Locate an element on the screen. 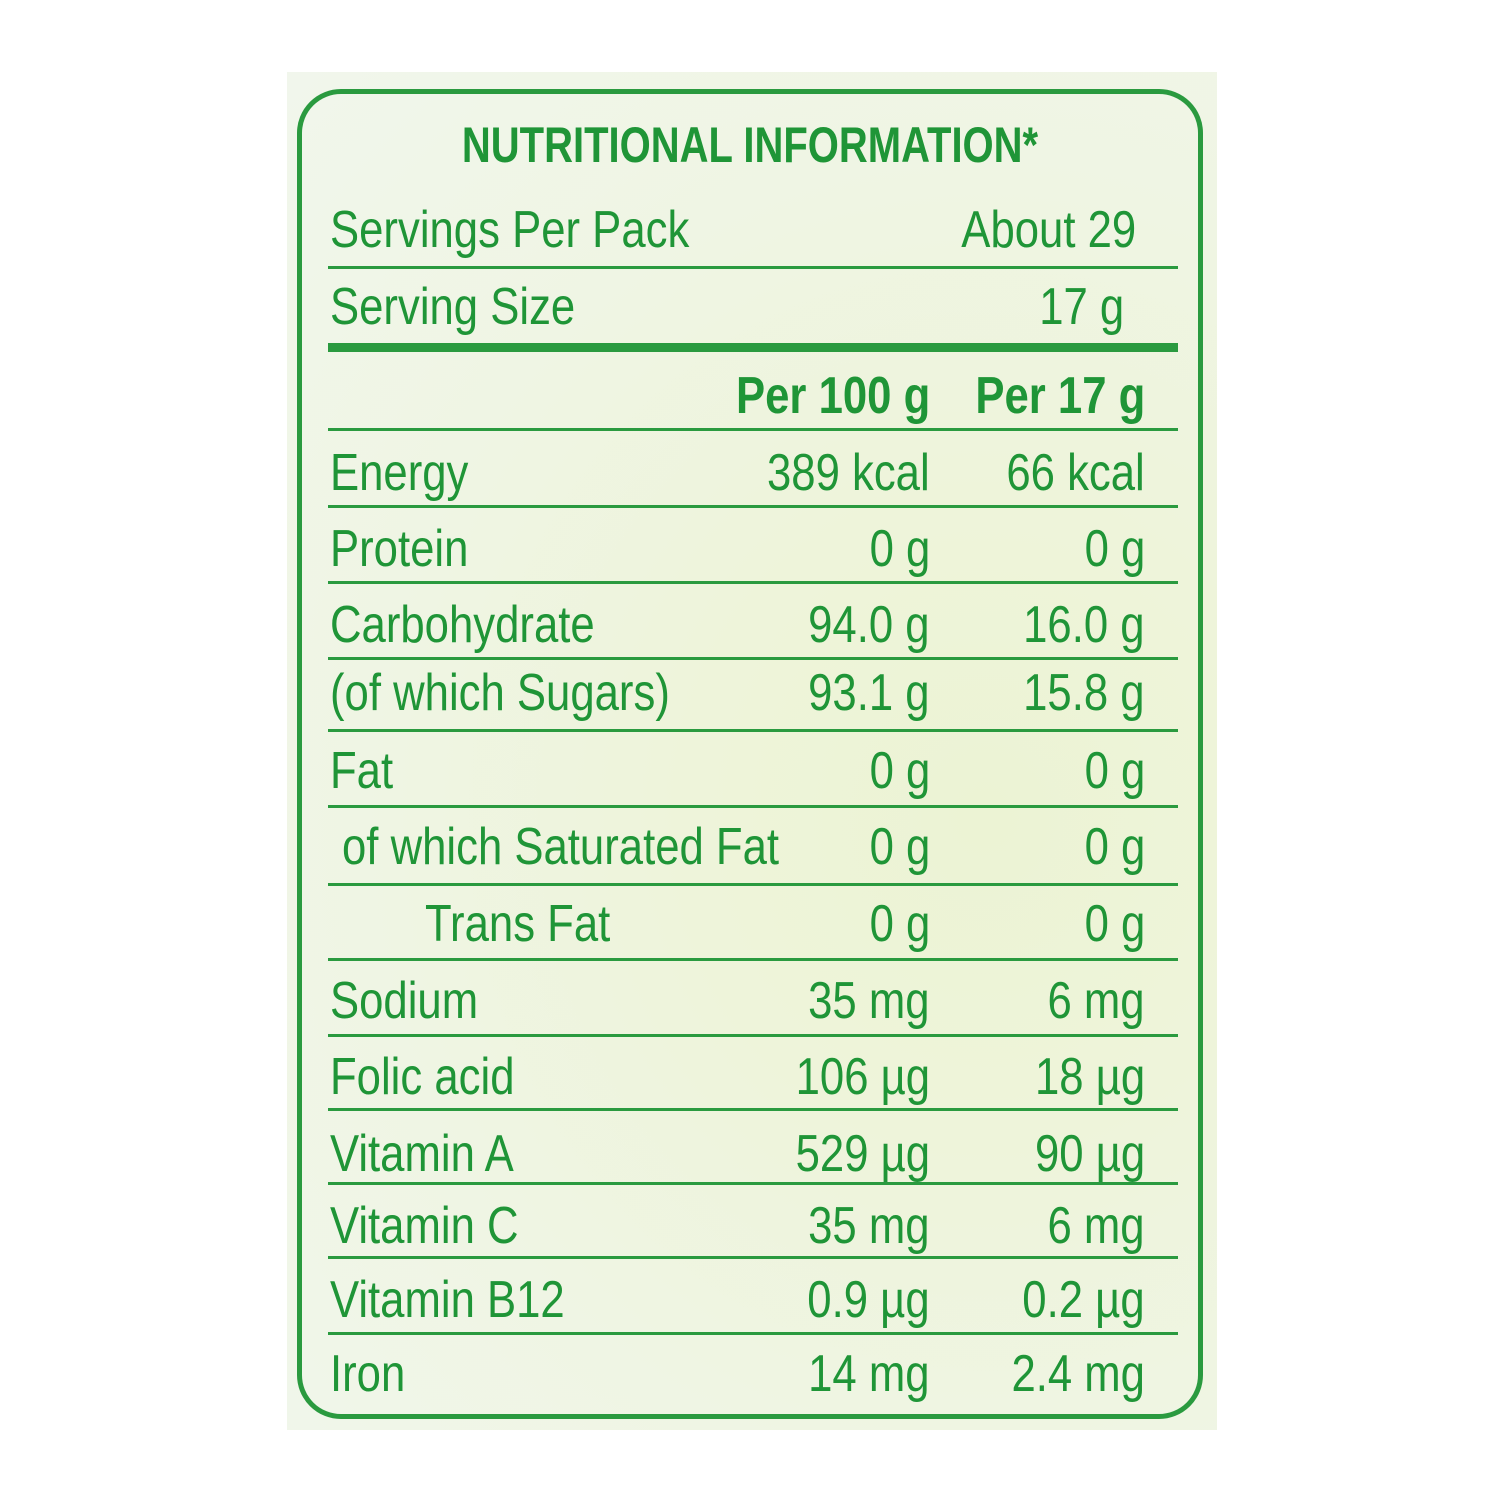 The width and height of the screenshot is (1500, 1500). thick-divider is located at coordinates (753, 347).